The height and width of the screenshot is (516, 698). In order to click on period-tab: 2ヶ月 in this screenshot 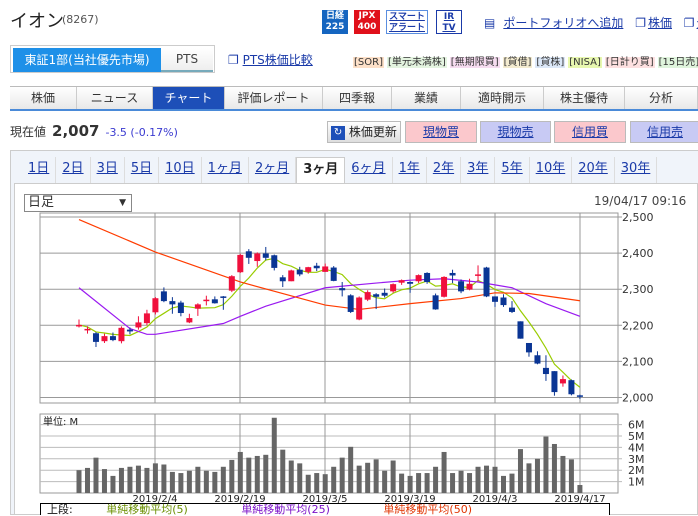, I will do `click(273, 170)`.